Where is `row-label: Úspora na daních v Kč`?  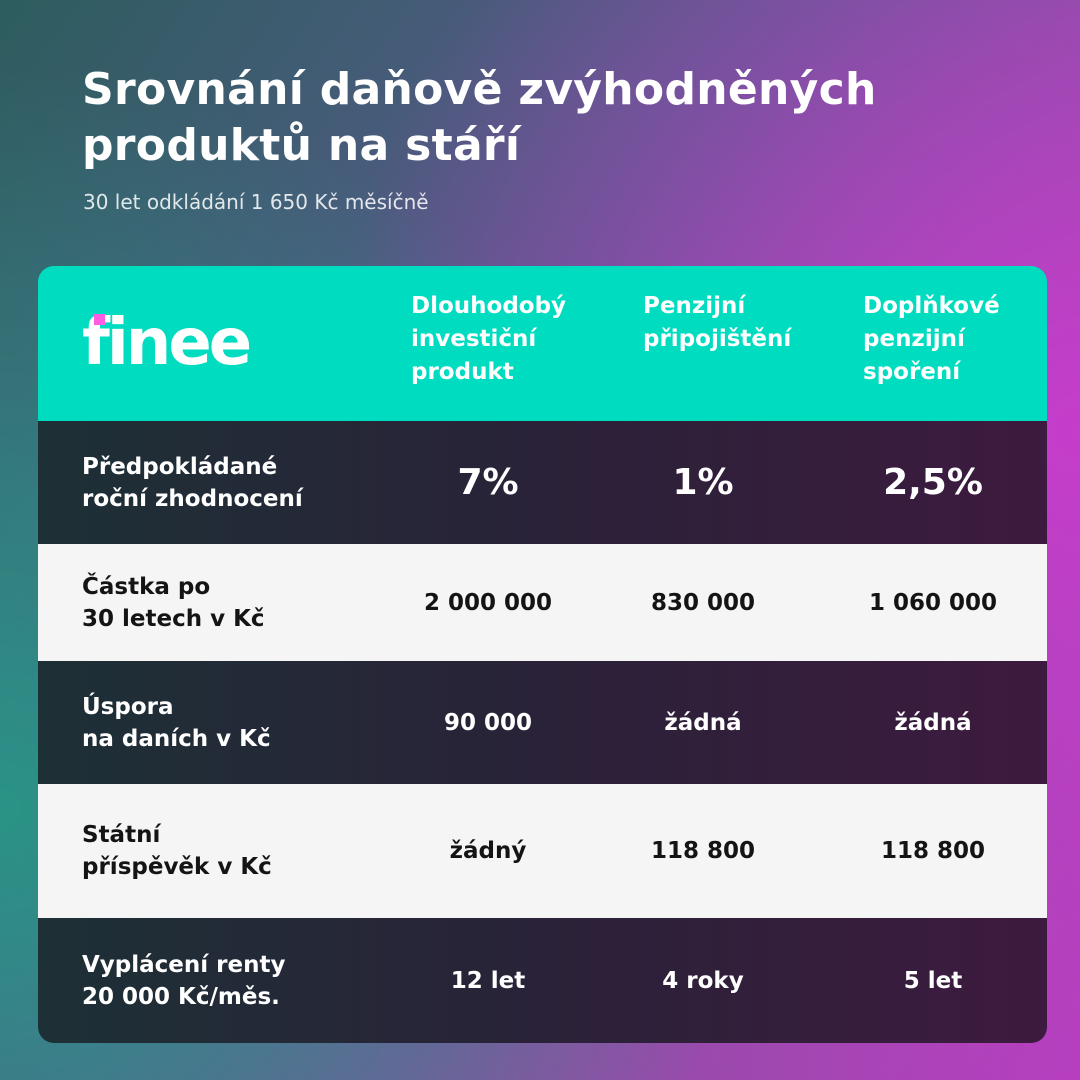 row-label: Úspora na daních v Kč is located at coordinates (176, 722).